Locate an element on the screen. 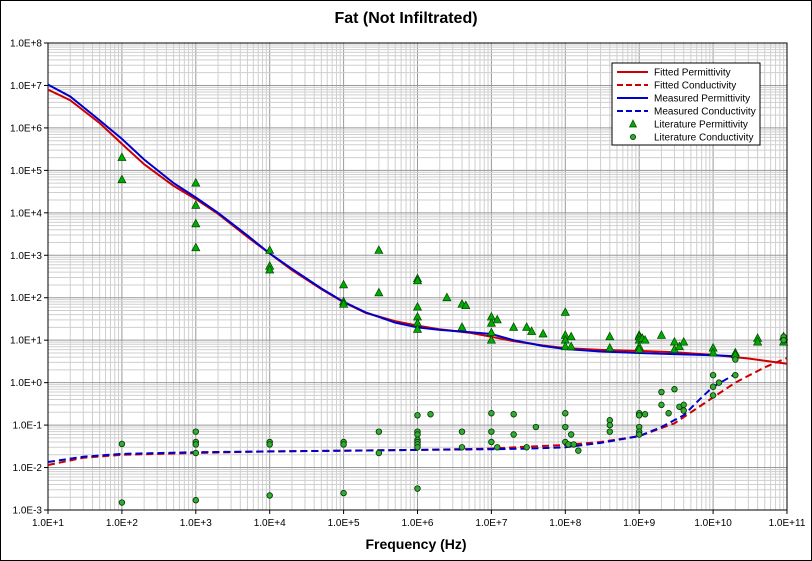 This screenshot has height=561, width=812. chart-title: Fat (Not Infiltrated) is located at coordinates (405, 18).